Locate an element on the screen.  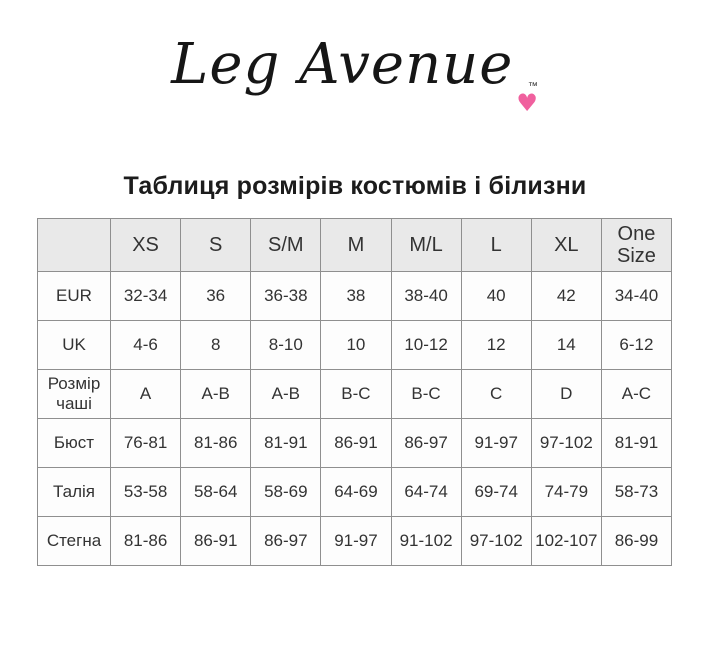
size-cell: 76-81 is located at coordinates (145, 443).